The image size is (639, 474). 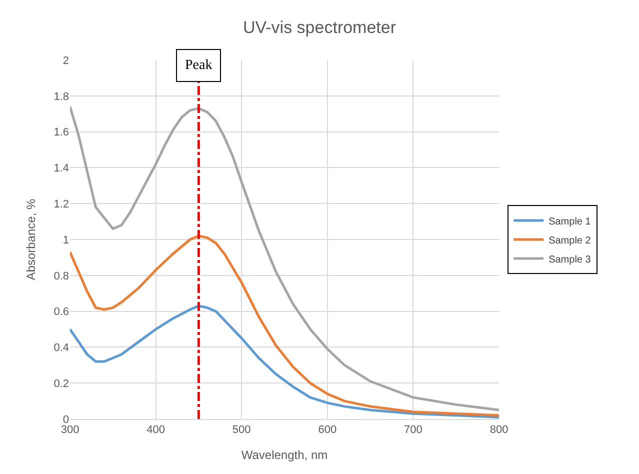 I want to click on y-tick-label: 1.8, so click(x=61, y=96).